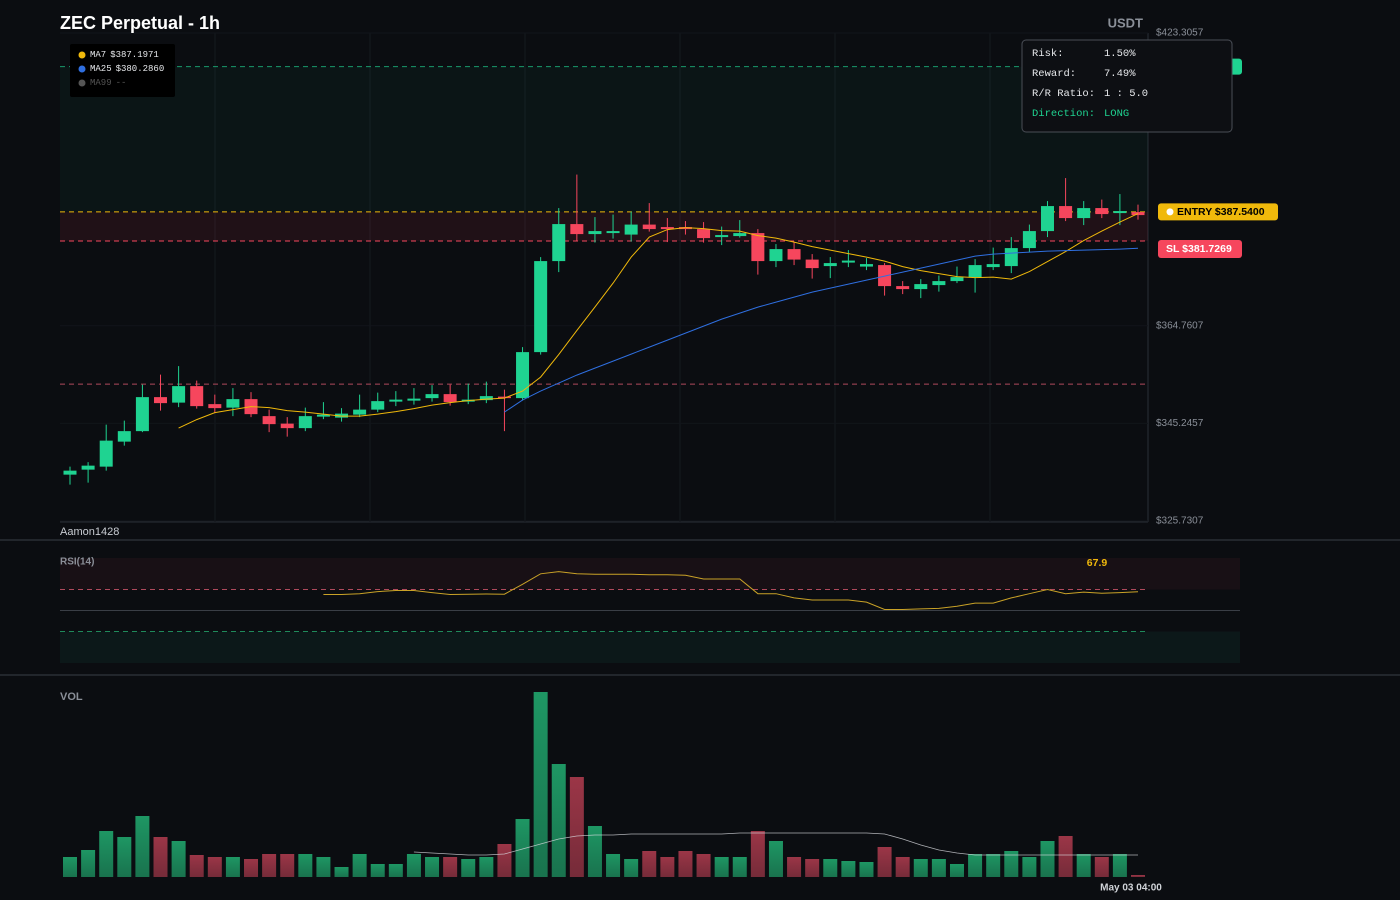 This screenshot has width=1400, height=900. Describe the element at coordinates (1120, 54) in the screenshot. I see `info-value: 1.50%` at that location.